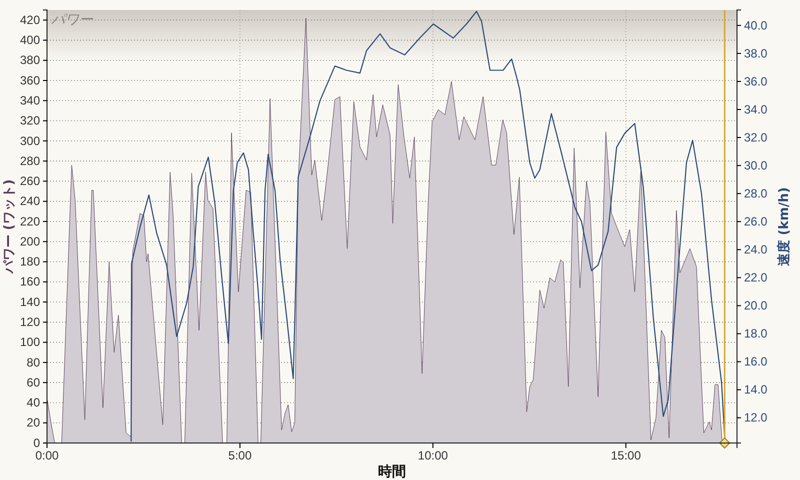 The height and width of the screenshot is (480, 800). I want to click on y-tick-label: 400, so click(30, 40).